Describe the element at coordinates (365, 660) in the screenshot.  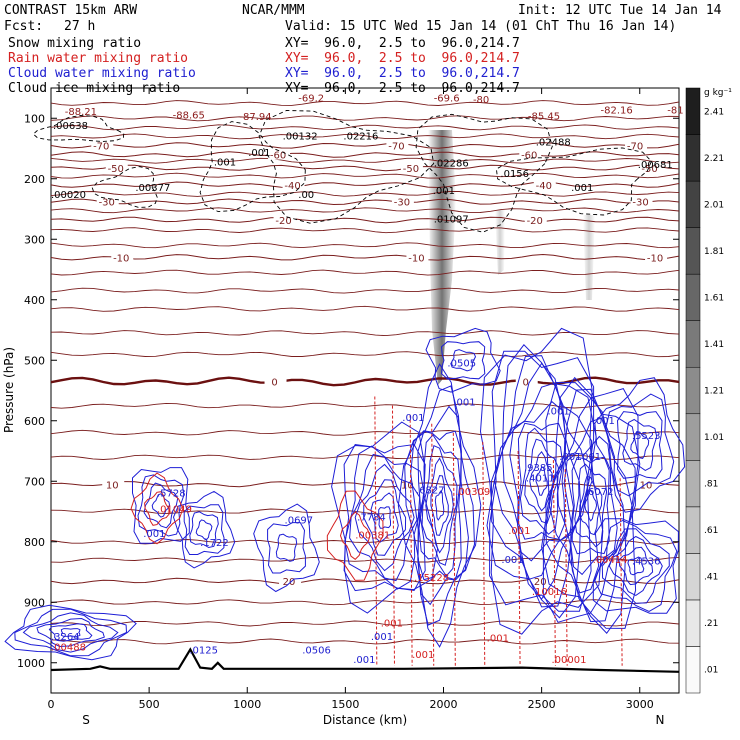
I see `terrain-line` at that location.